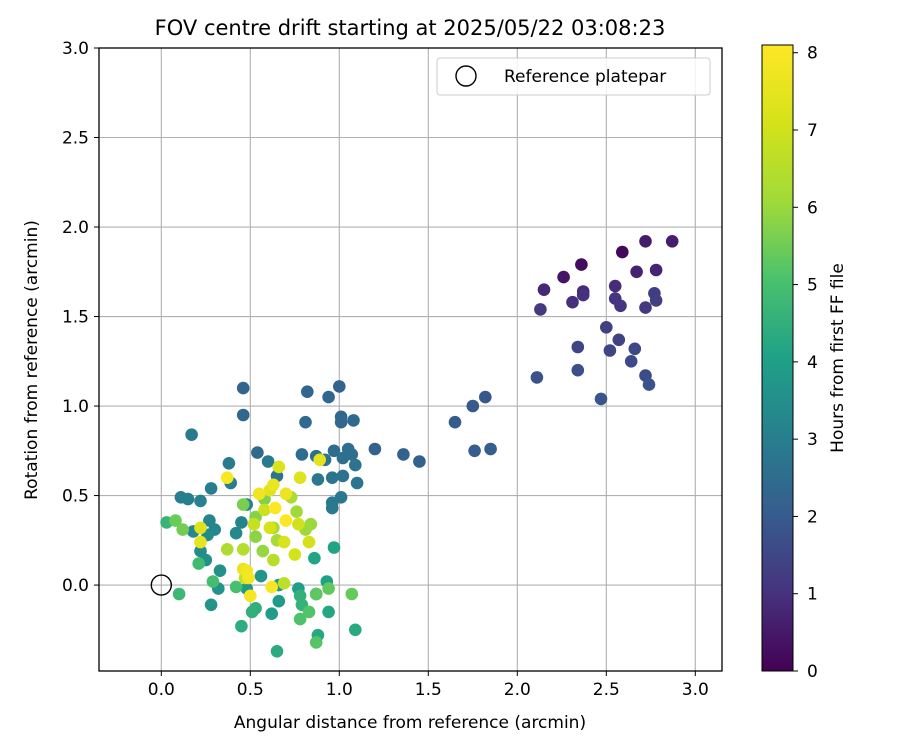  I want to click on colorbar-tick-label: 1, so click(812, 595).